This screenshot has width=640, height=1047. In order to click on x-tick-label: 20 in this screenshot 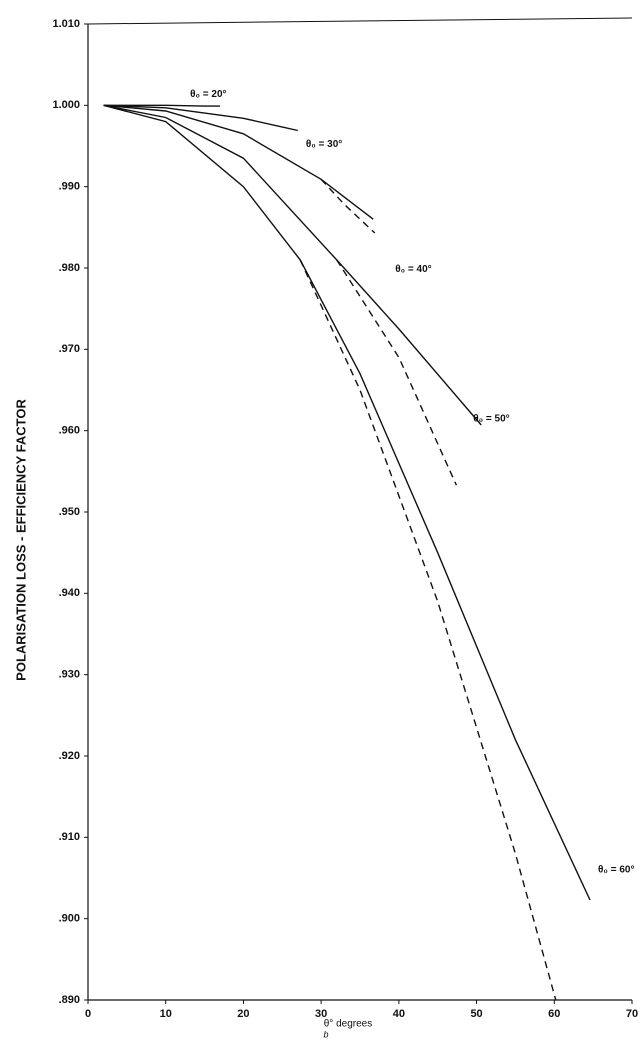, I will do `click(243, 1014)`.